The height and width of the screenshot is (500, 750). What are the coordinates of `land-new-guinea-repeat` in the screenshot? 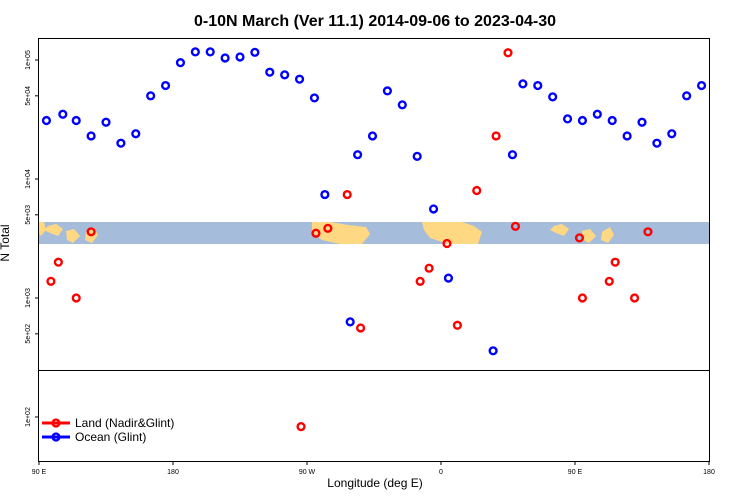 It's located at (607, 235).